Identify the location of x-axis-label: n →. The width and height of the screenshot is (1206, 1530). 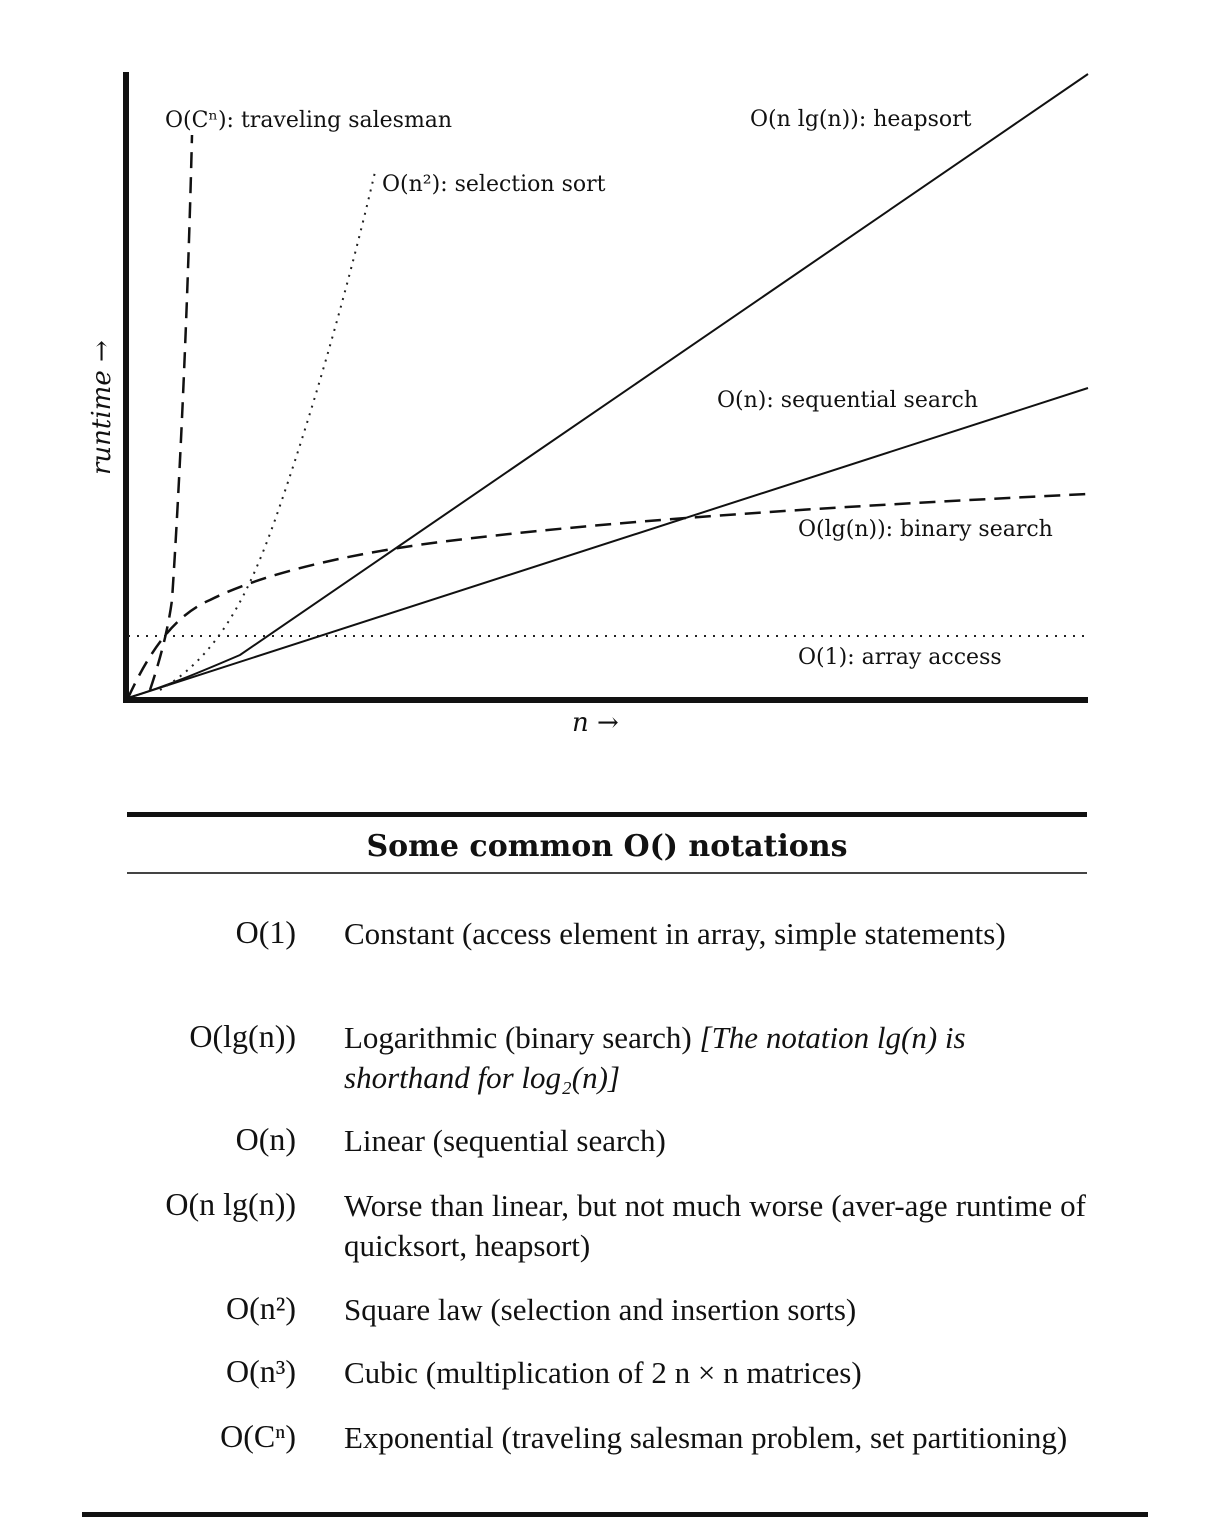
(595, 723).